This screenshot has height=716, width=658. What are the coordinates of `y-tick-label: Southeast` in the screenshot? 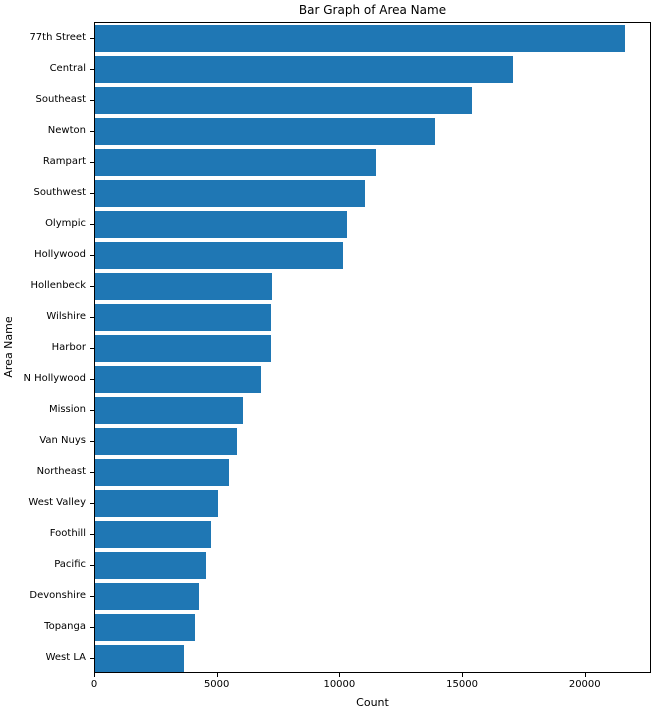 It's located at (60, 99).